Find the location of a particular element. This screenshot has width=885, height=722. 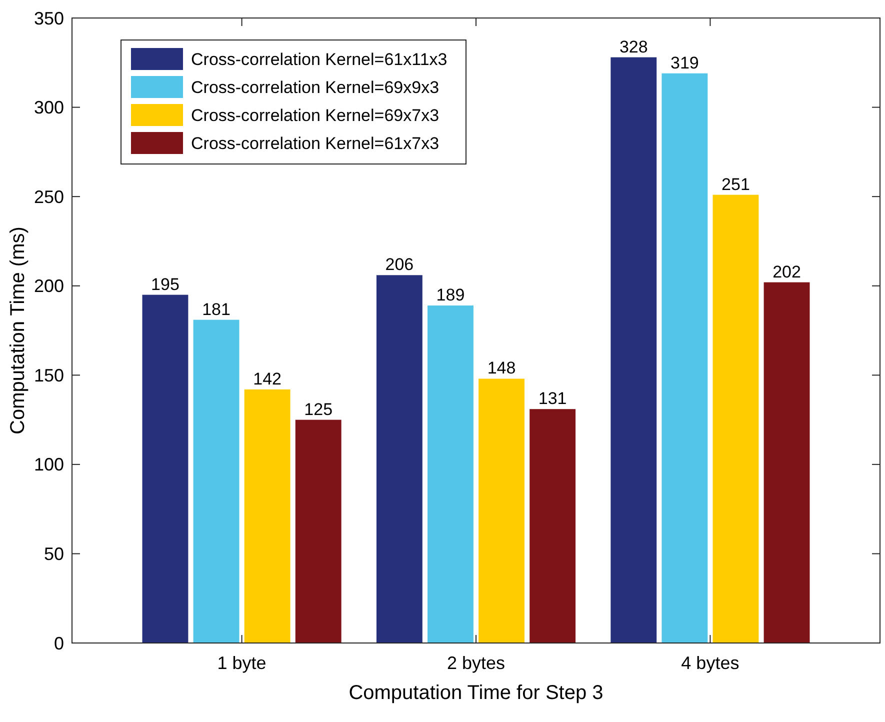

y-tick-label: 250 is located at coordinates (49, 196).